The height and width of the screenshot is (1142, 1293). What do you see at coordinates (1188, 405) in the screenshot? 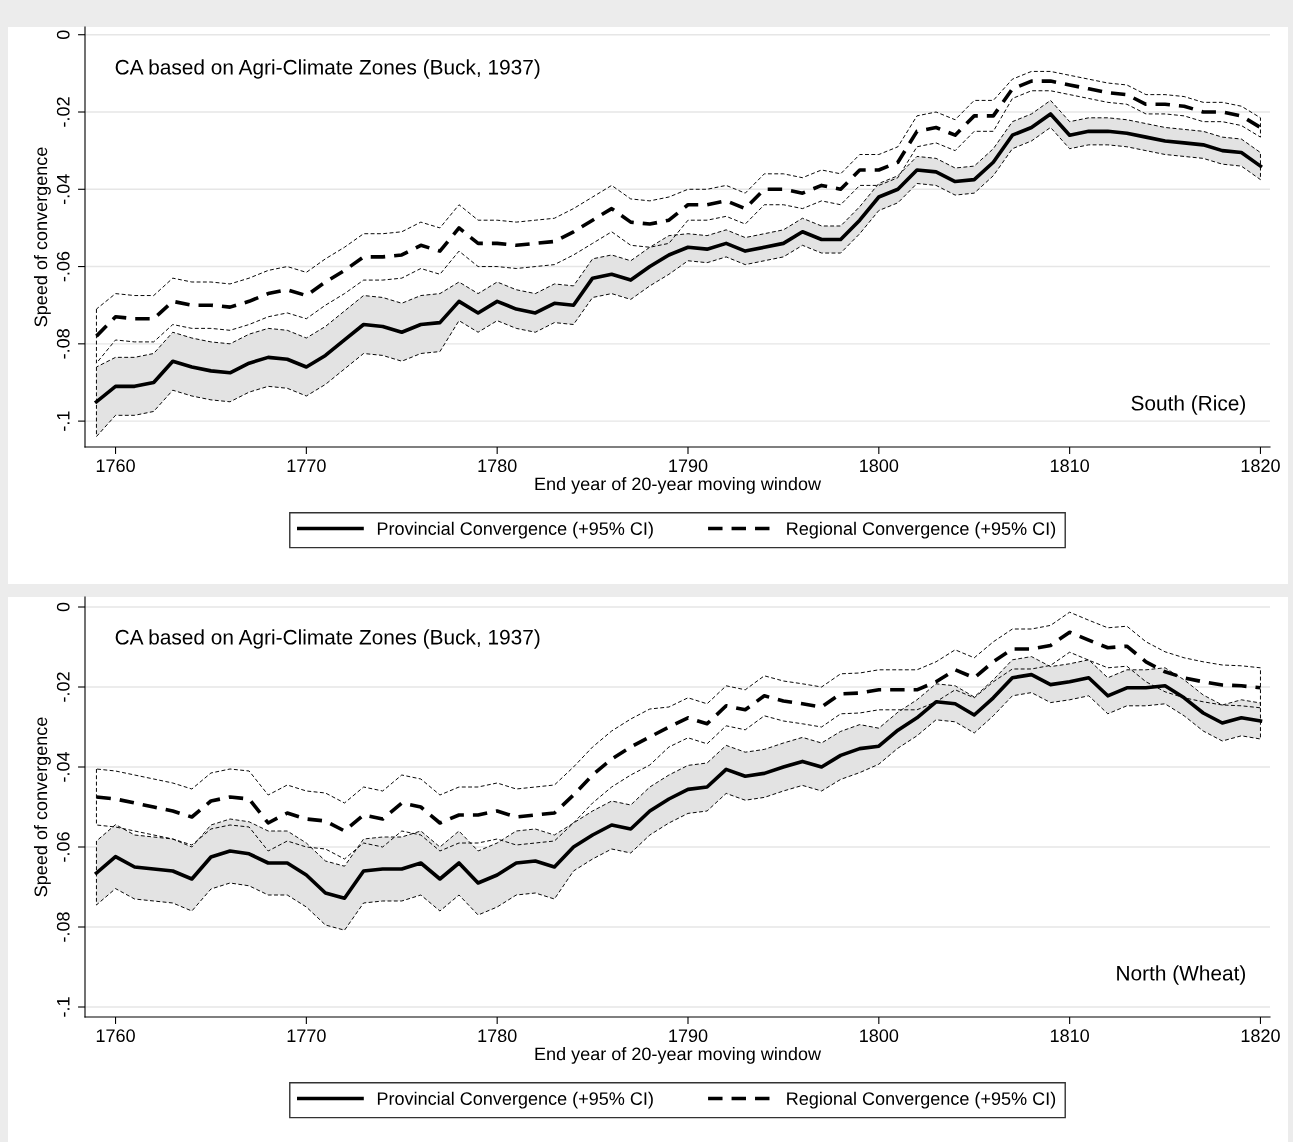
I see `annotation: South (Rice)` at bounding box center [1188, 405].